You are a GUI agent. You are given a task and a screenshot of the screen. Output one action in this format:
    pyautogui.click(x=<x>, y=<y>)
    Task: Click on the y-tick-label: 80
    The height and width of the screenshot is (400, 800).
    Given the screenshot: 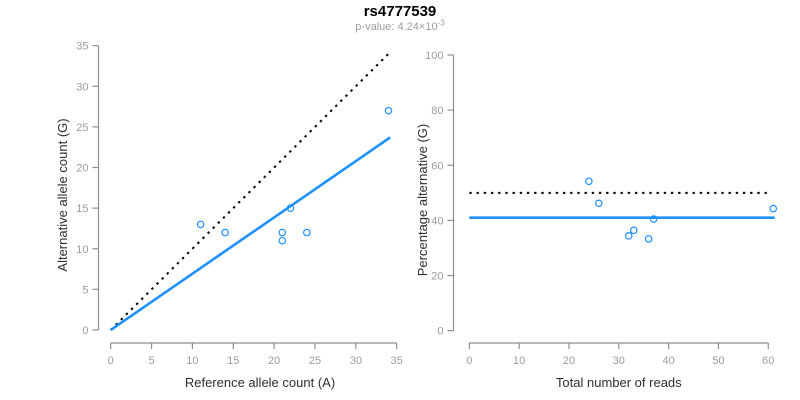 What is the action you would take?
    pyautogui.click(x=437, y=111)
    